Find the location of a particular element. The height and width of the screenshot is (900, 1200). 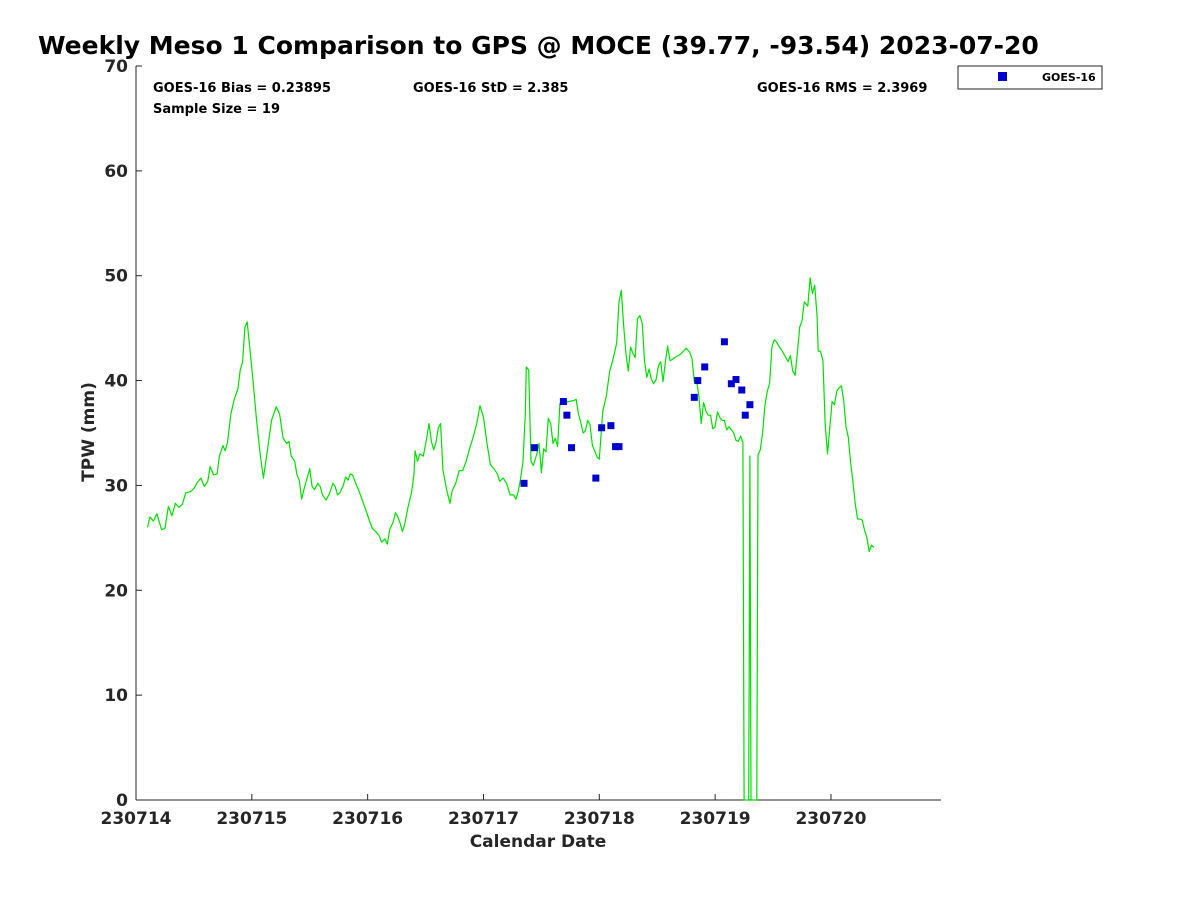

x-tick-label: 230718 is located at coordinates (599, 819).